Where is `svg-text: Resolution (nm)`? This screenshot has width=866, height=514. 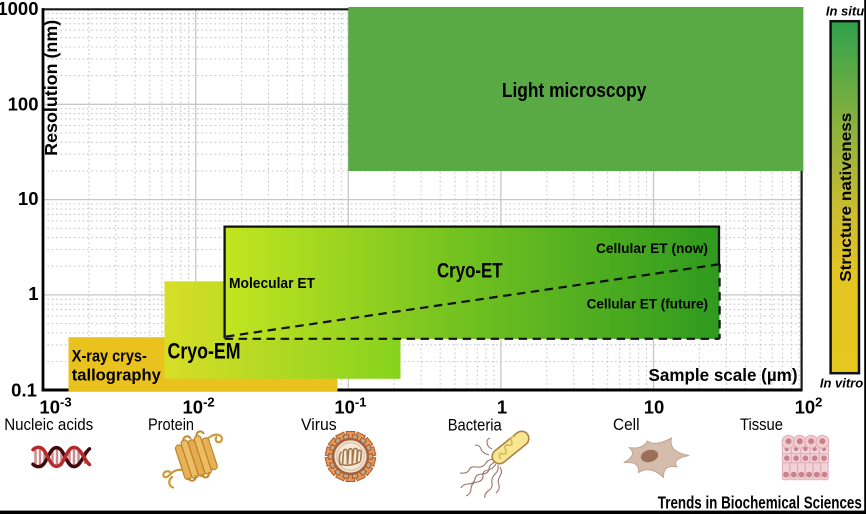 svg-text: Resolution (nm) is located at coordinates (51, 88).